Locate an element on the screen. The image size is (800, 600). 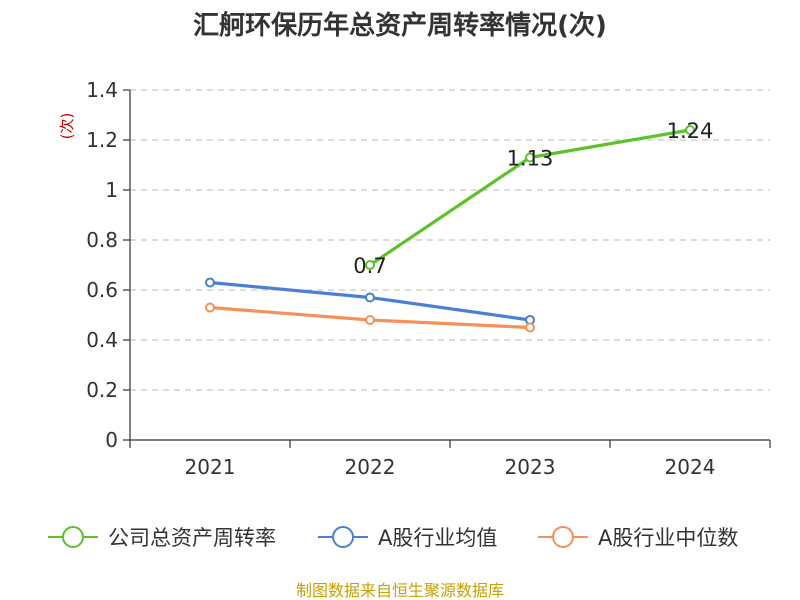
y-tick-label: 0.8 is located at coordinates (102, 240).